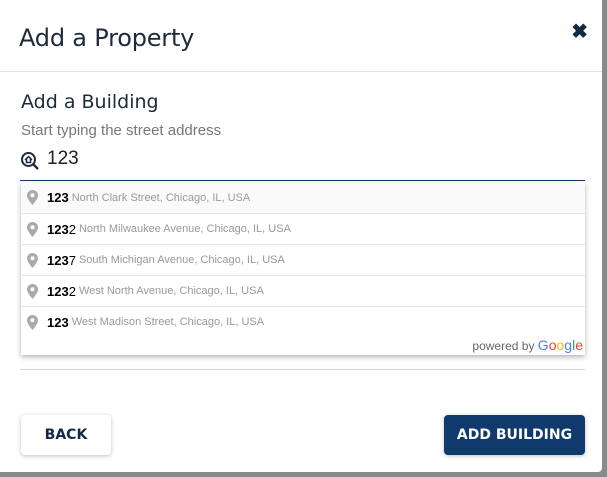 The height and width of the screenshot is (477, 607). Describe the element at coordinates (303, 197) in the screenshot. I see `suggestion-item: 123 North Clark Street, Chicago, IL, USA` at that location.